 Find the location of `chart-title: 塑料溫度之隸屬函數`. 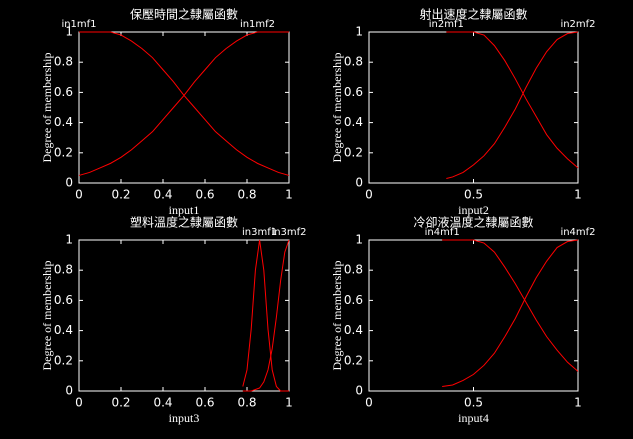

chart-title: 塑料溫度之隸屬函數 is located at coordinates (184, 222).